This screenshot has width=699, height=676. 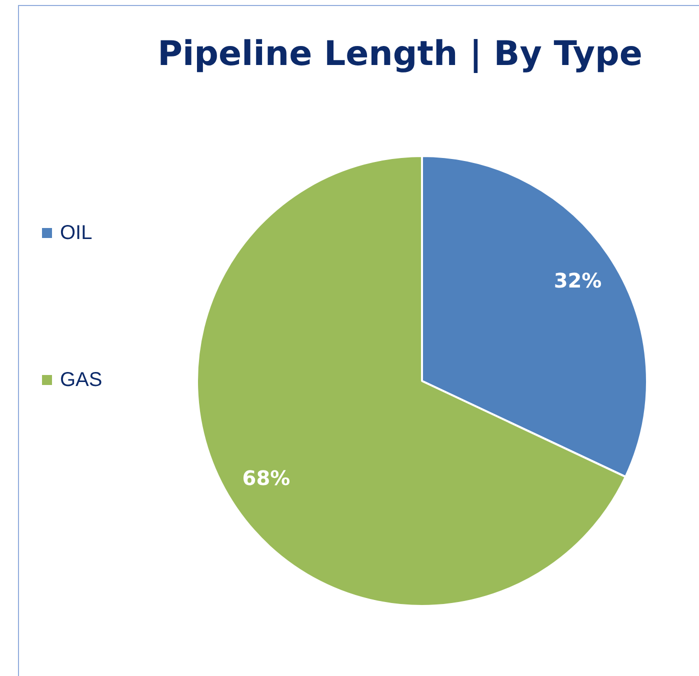 What do you see at coordinates (81, 380) in the screenshot?
I see `legend-label: GAS` at bounding box center [81, 380].